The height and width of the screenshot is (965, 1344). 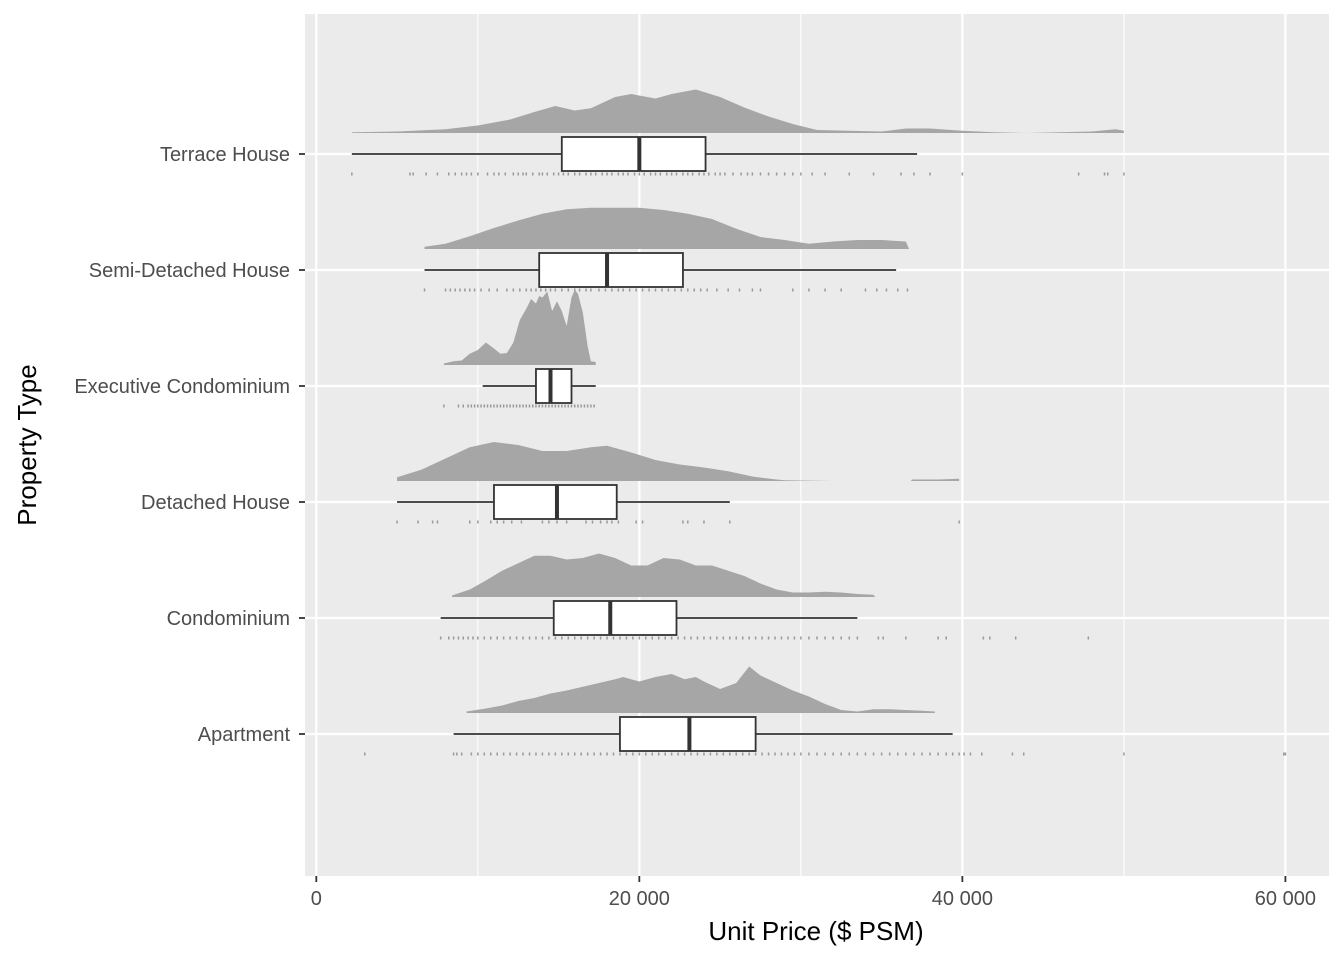 What do you see at coordinates (189, 271) in the screenshot?
I see `y-tick-label: Semi-Detached House` at bounding box center [189, 271].